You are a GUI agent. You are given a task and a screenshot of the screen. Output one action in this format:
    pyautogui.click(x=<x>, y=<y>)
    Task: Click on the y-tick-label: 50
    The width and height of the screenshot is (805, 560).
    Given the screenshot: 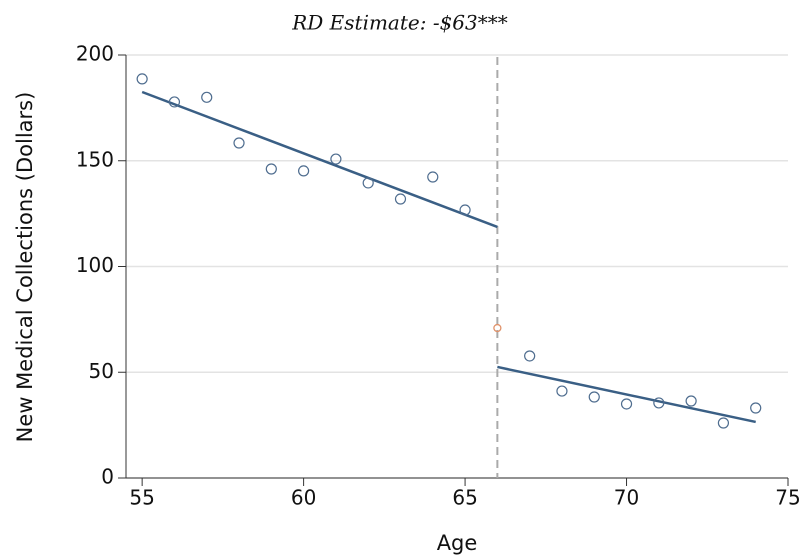 What is the action you would take?
    pyautogui.click(x=101, y=371)
    